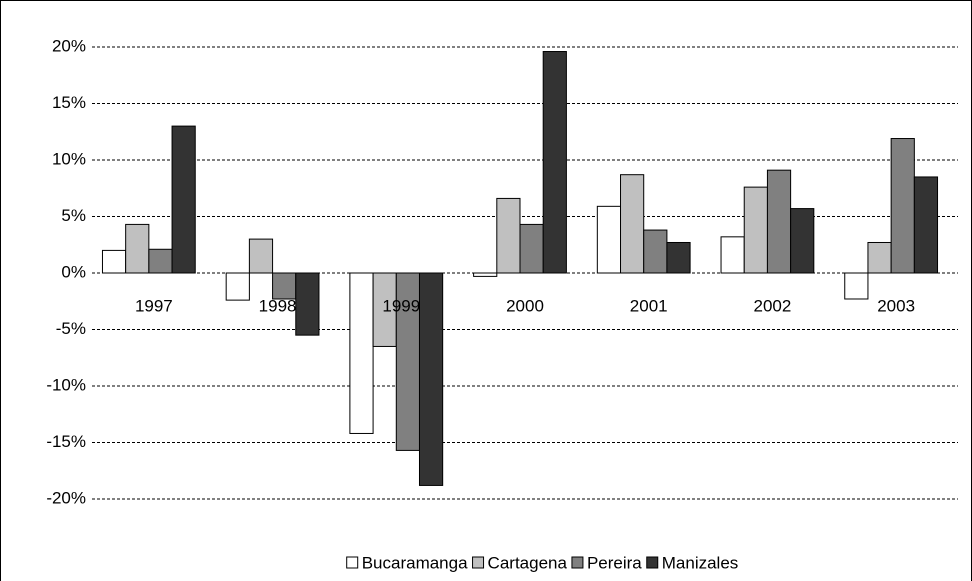 Image resolution: width=972 pixels, height=581 pixels. Describe the element at coordinates (69, 158) in the screenshot. I see `y-tick-label: 10%` at that location.